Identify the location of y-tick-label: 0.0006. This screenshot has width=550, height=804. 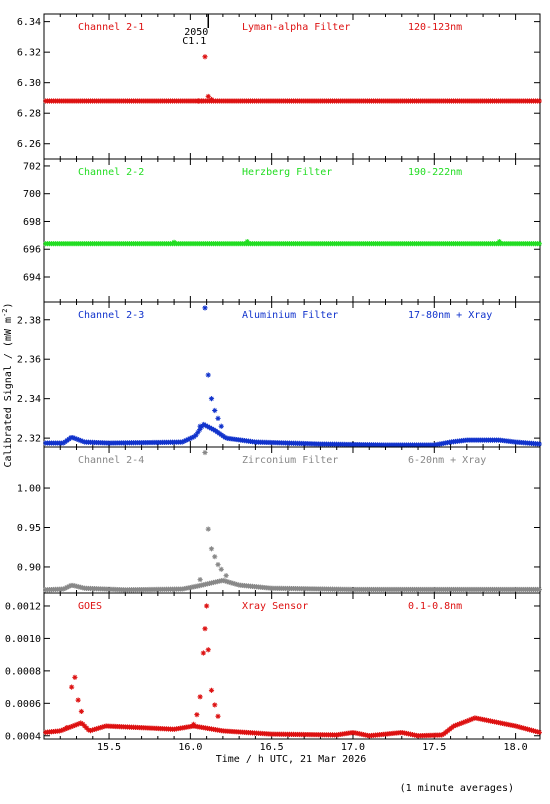
(23, 704).